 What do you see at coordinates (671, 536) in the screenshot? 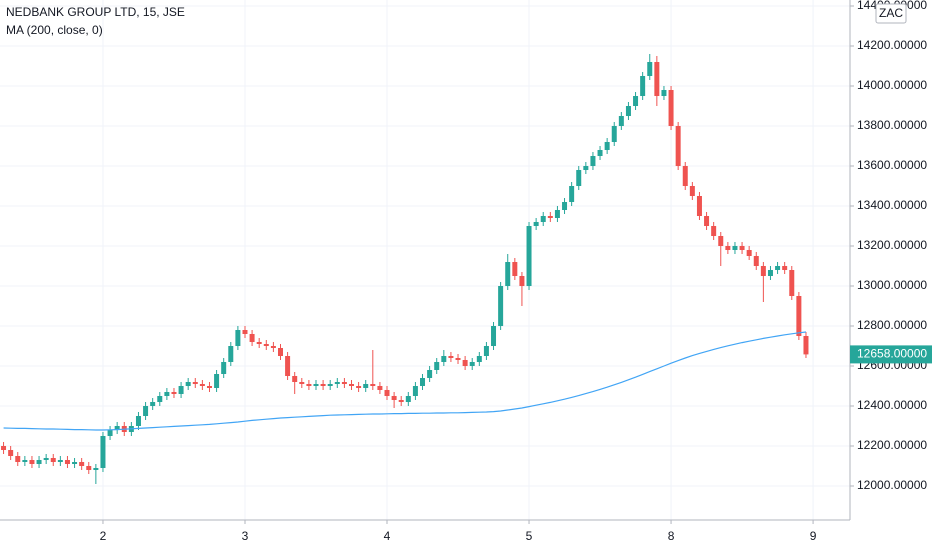
I see `x-tick-label: 8` at bounding box center [671, 536].